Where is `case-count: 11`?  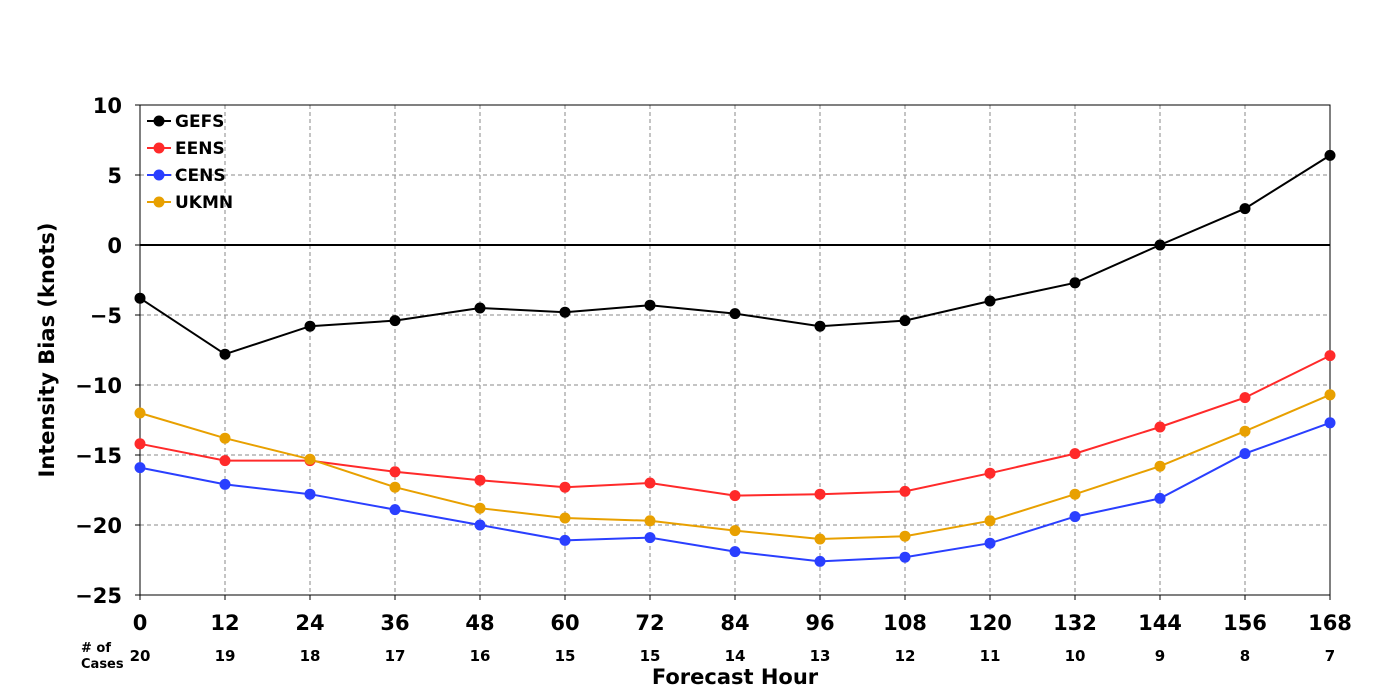 case-count: 11 is located at coordinates (990, 656).